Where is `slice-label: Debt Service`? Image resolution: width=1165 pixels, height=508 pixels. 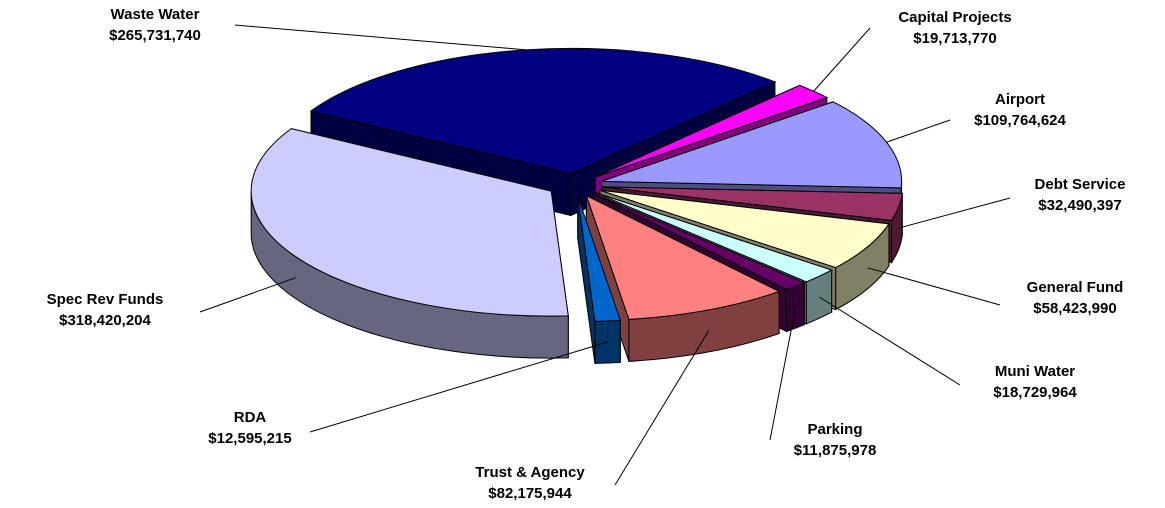
slice-label: Debt Service is located at coordinates (1080, 184).